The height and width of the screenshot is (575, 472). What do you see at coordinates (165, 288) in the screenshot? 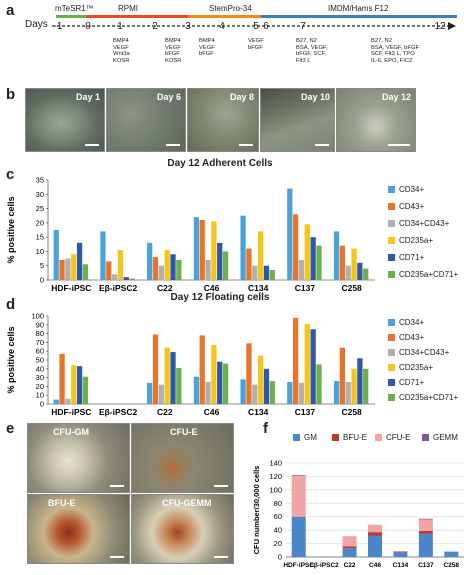
I see `x-tick-label: C22` at bounding box center [165, 288].